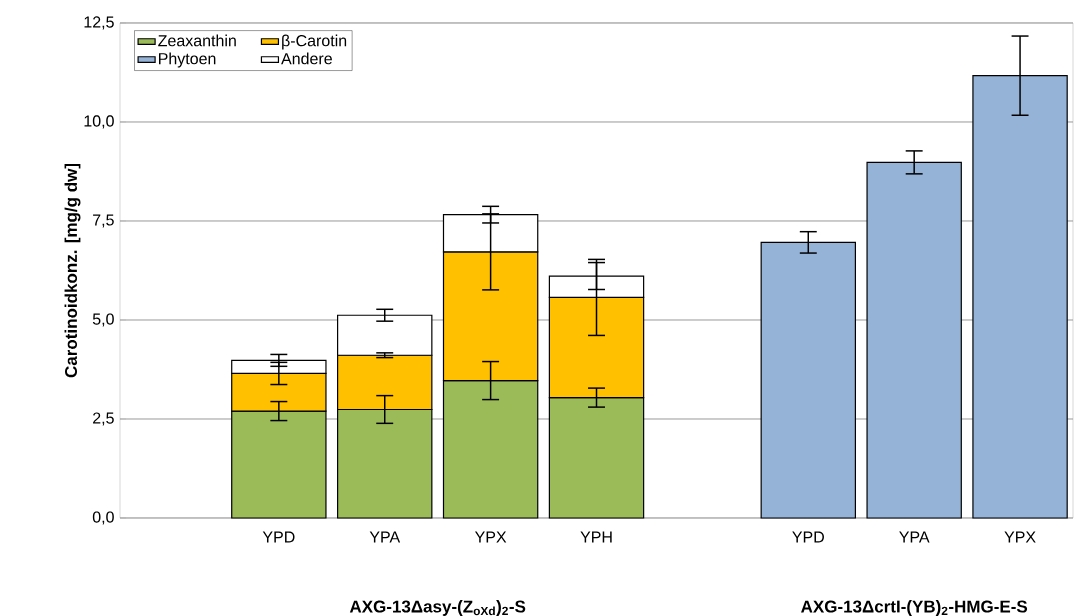 The width and height of the screenshot is (1087, 616). I want to click on y-tick-label: 0,0, so click(103, 518).